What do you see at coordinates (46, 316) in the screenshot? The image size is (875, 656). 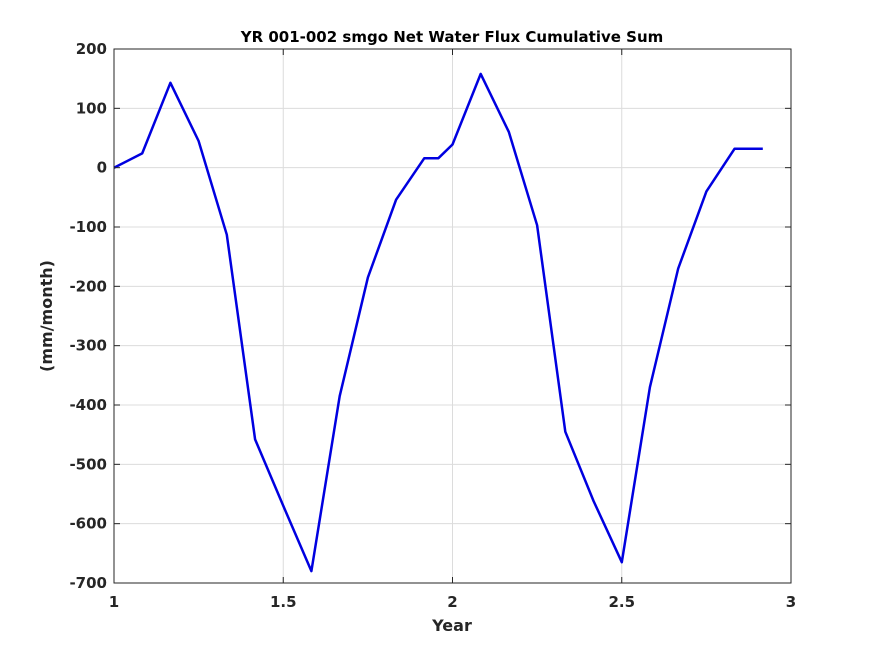 I see `y-axis-label: (mm/month)` at bounding box center [46, 316].